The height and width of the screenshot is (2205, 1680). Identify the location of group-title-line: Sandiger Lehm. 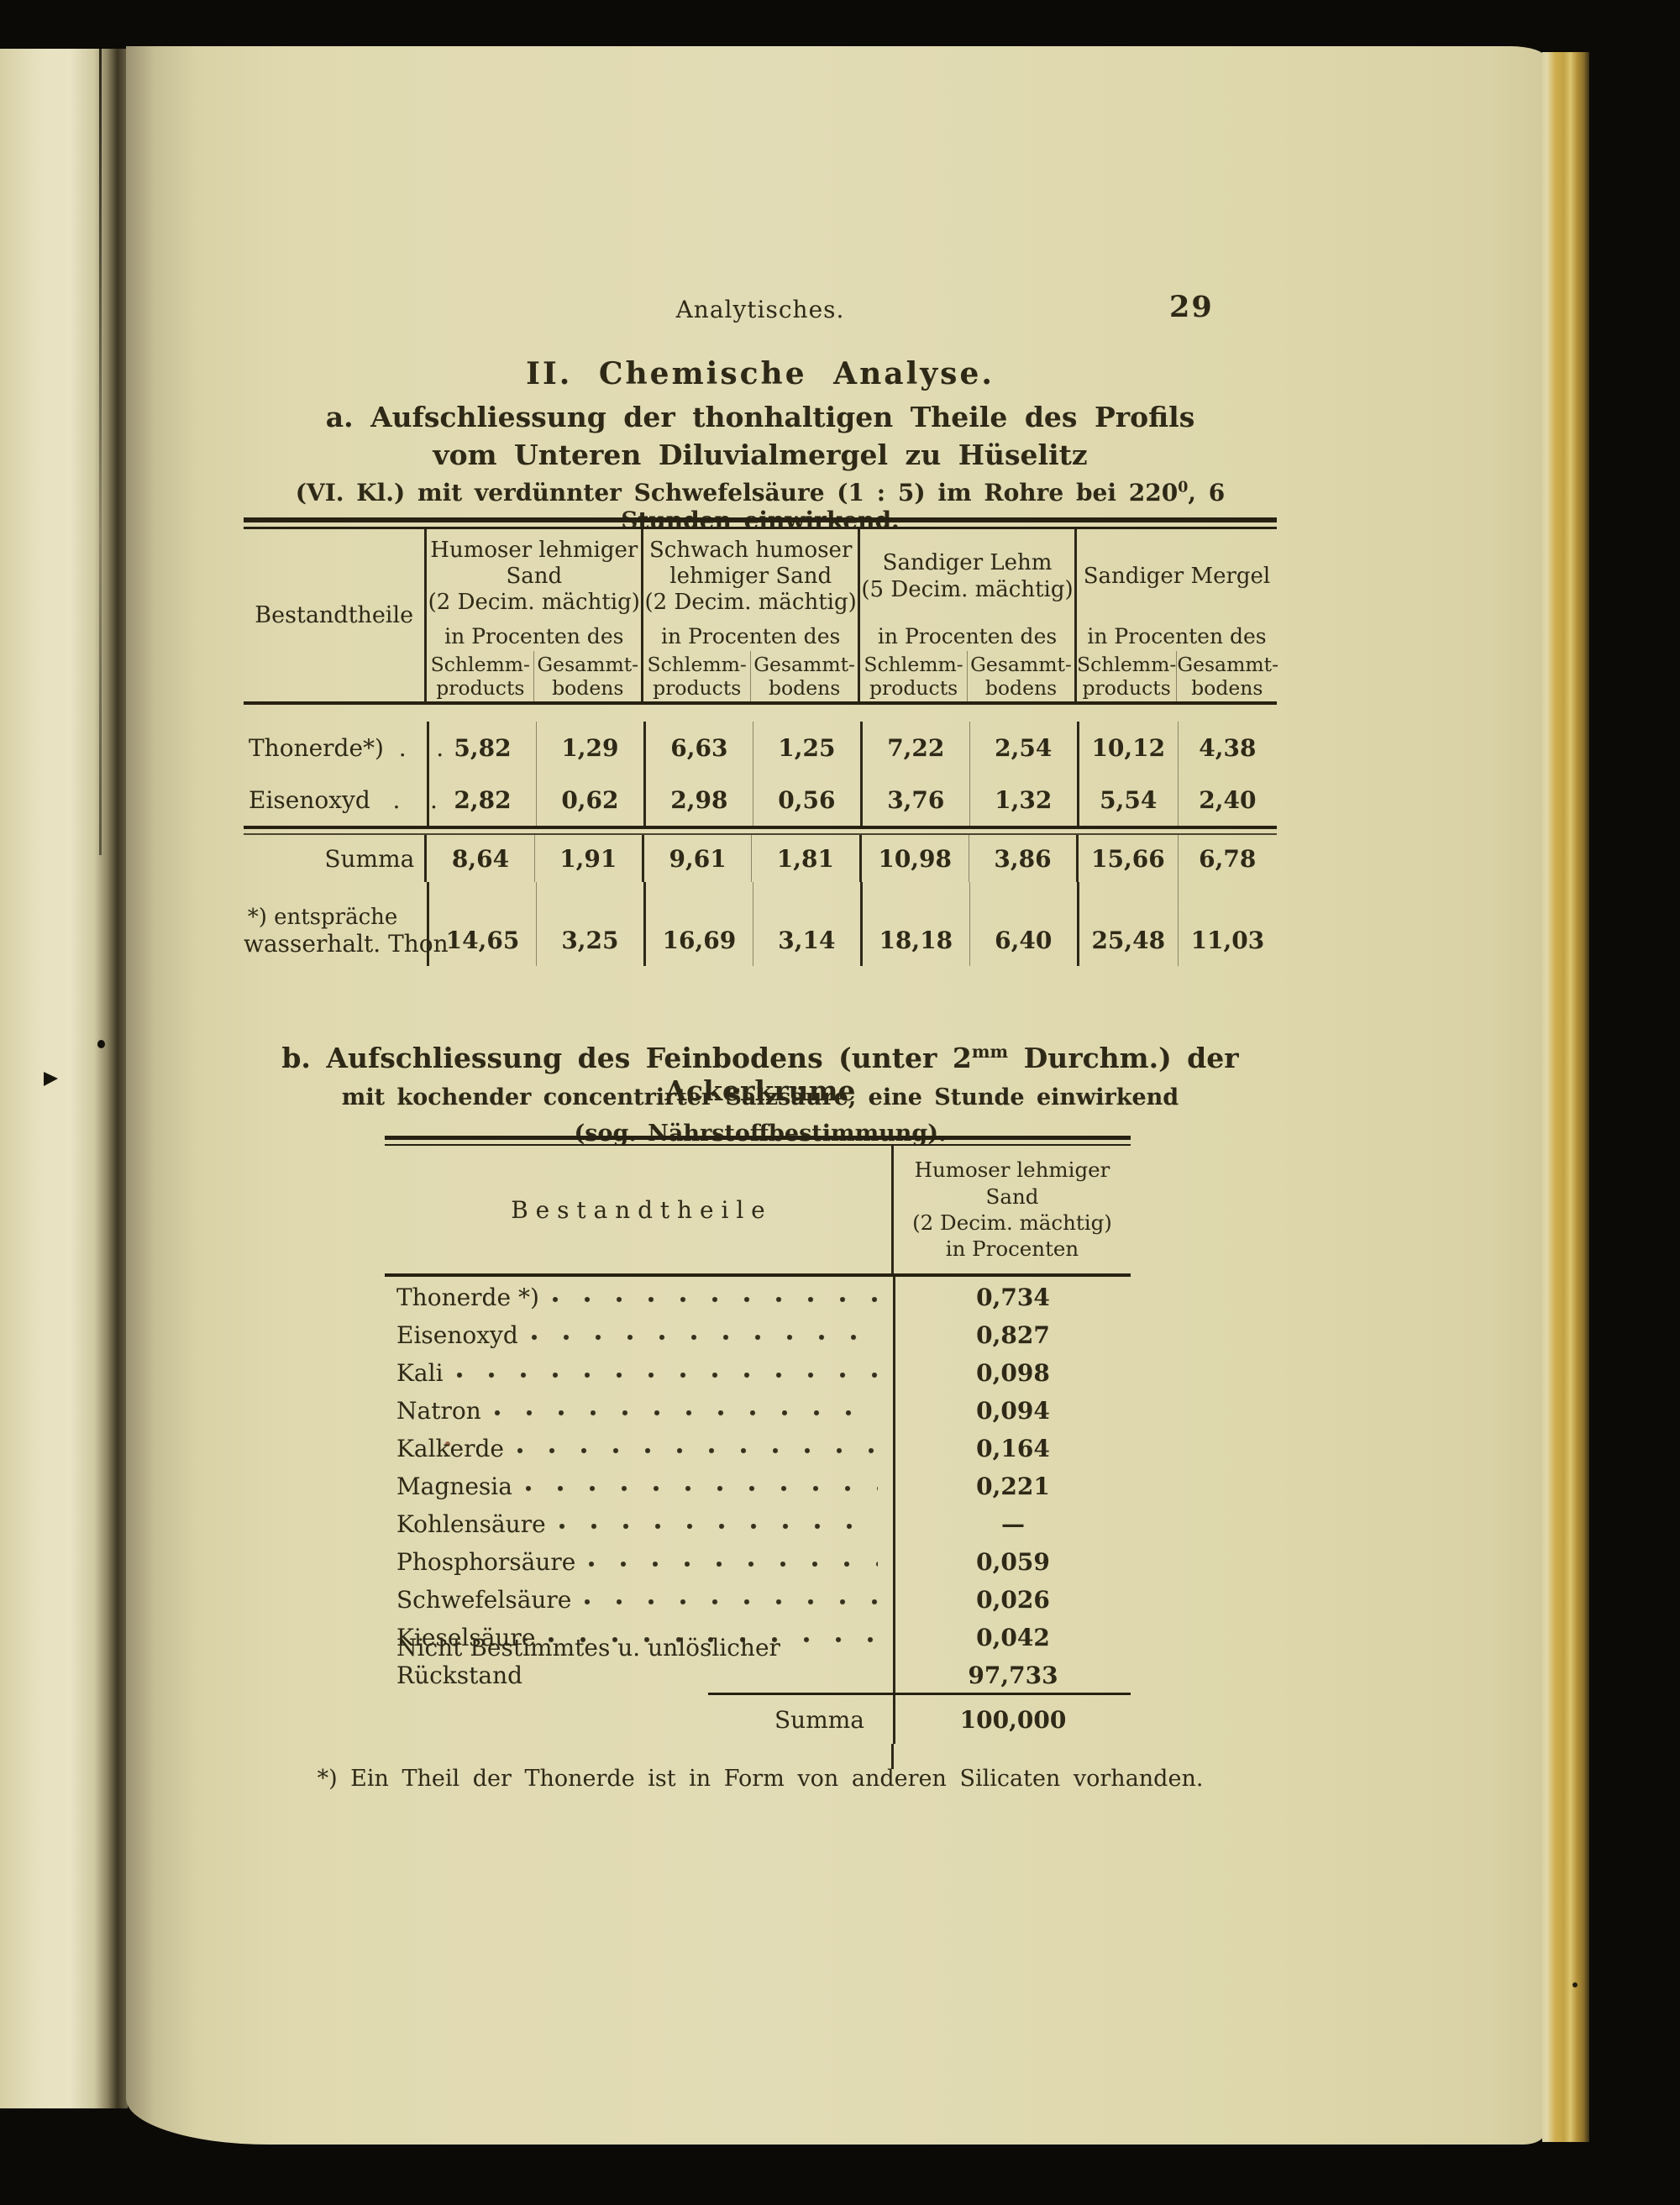
(967, 563).